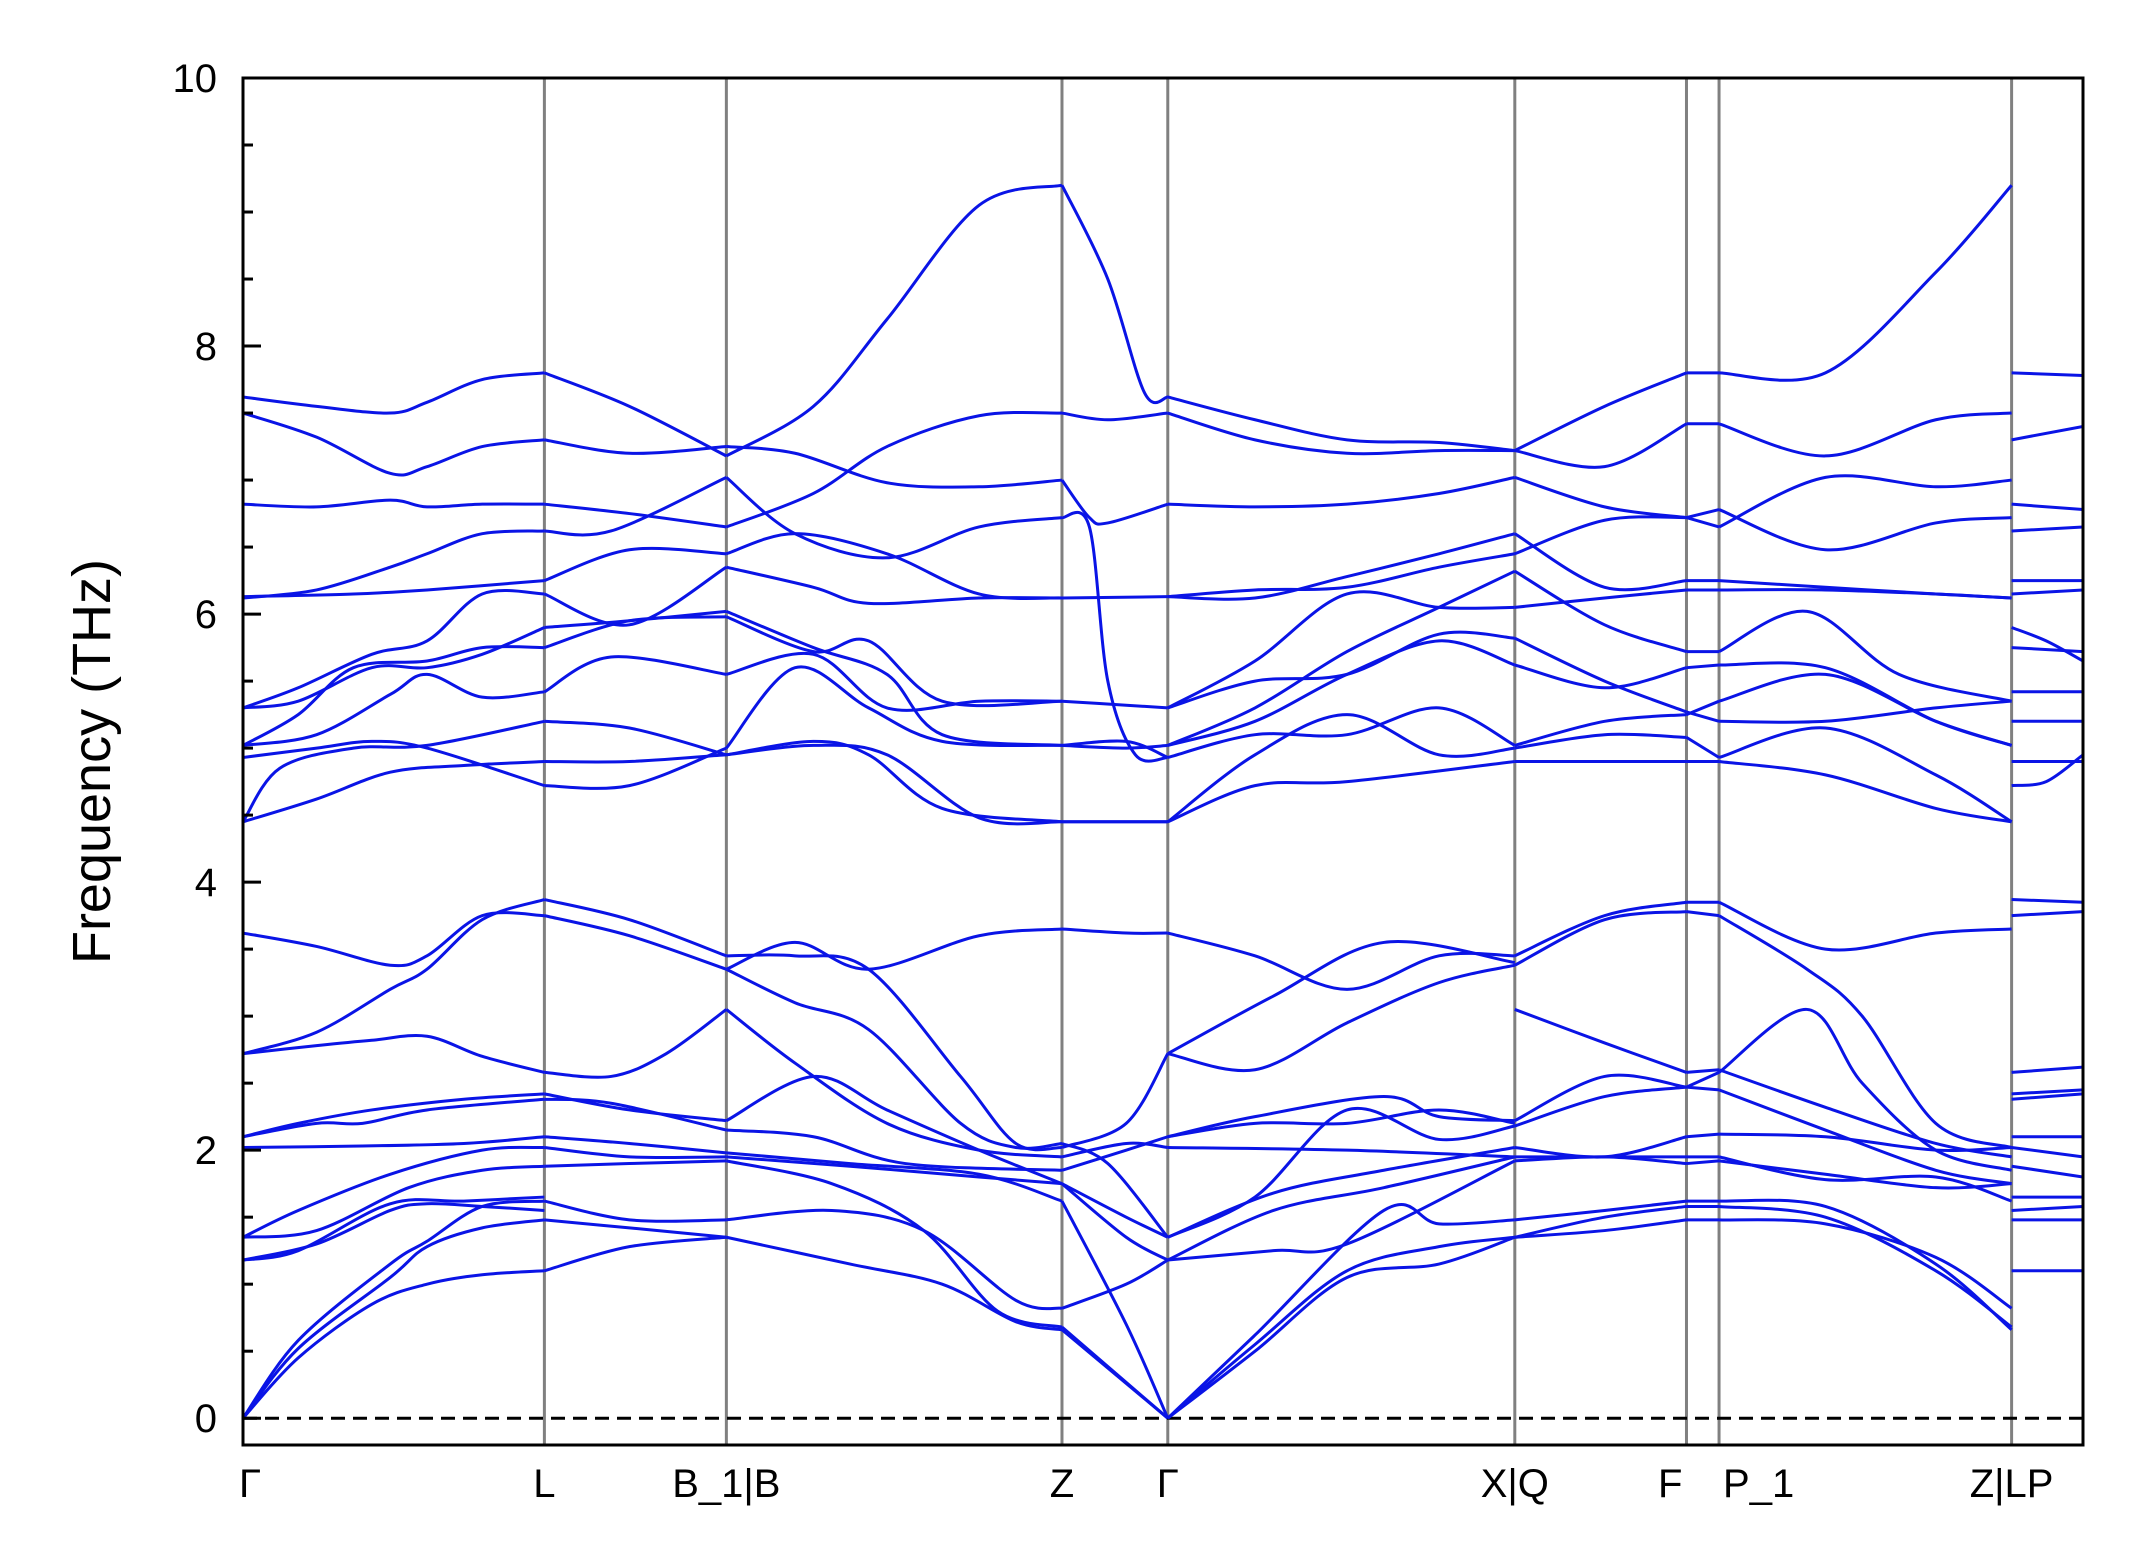 The height and width of the screenshot is (1567, 2145). I want to click on x-tick-label-8: Z|LP, so click(2012, 1484).